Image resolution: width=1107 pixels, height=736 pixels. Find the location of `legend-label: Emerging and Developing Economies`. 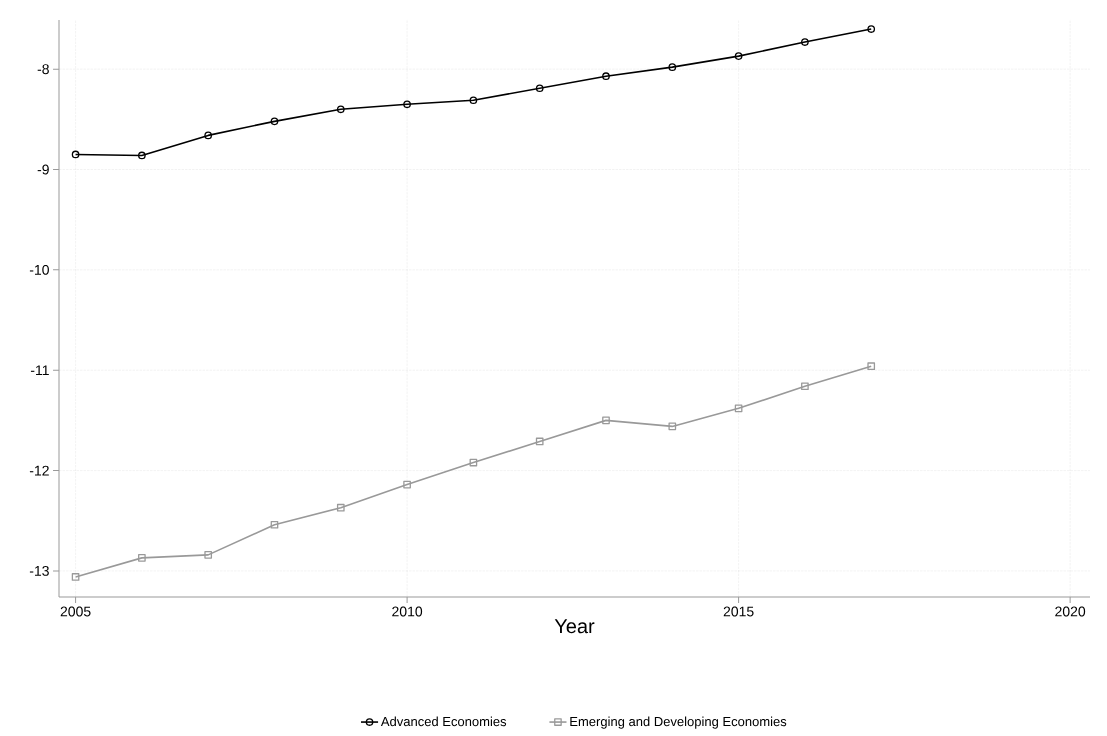

legend-label: Emerging and Developing Economies is located at coordinates (678, 722).